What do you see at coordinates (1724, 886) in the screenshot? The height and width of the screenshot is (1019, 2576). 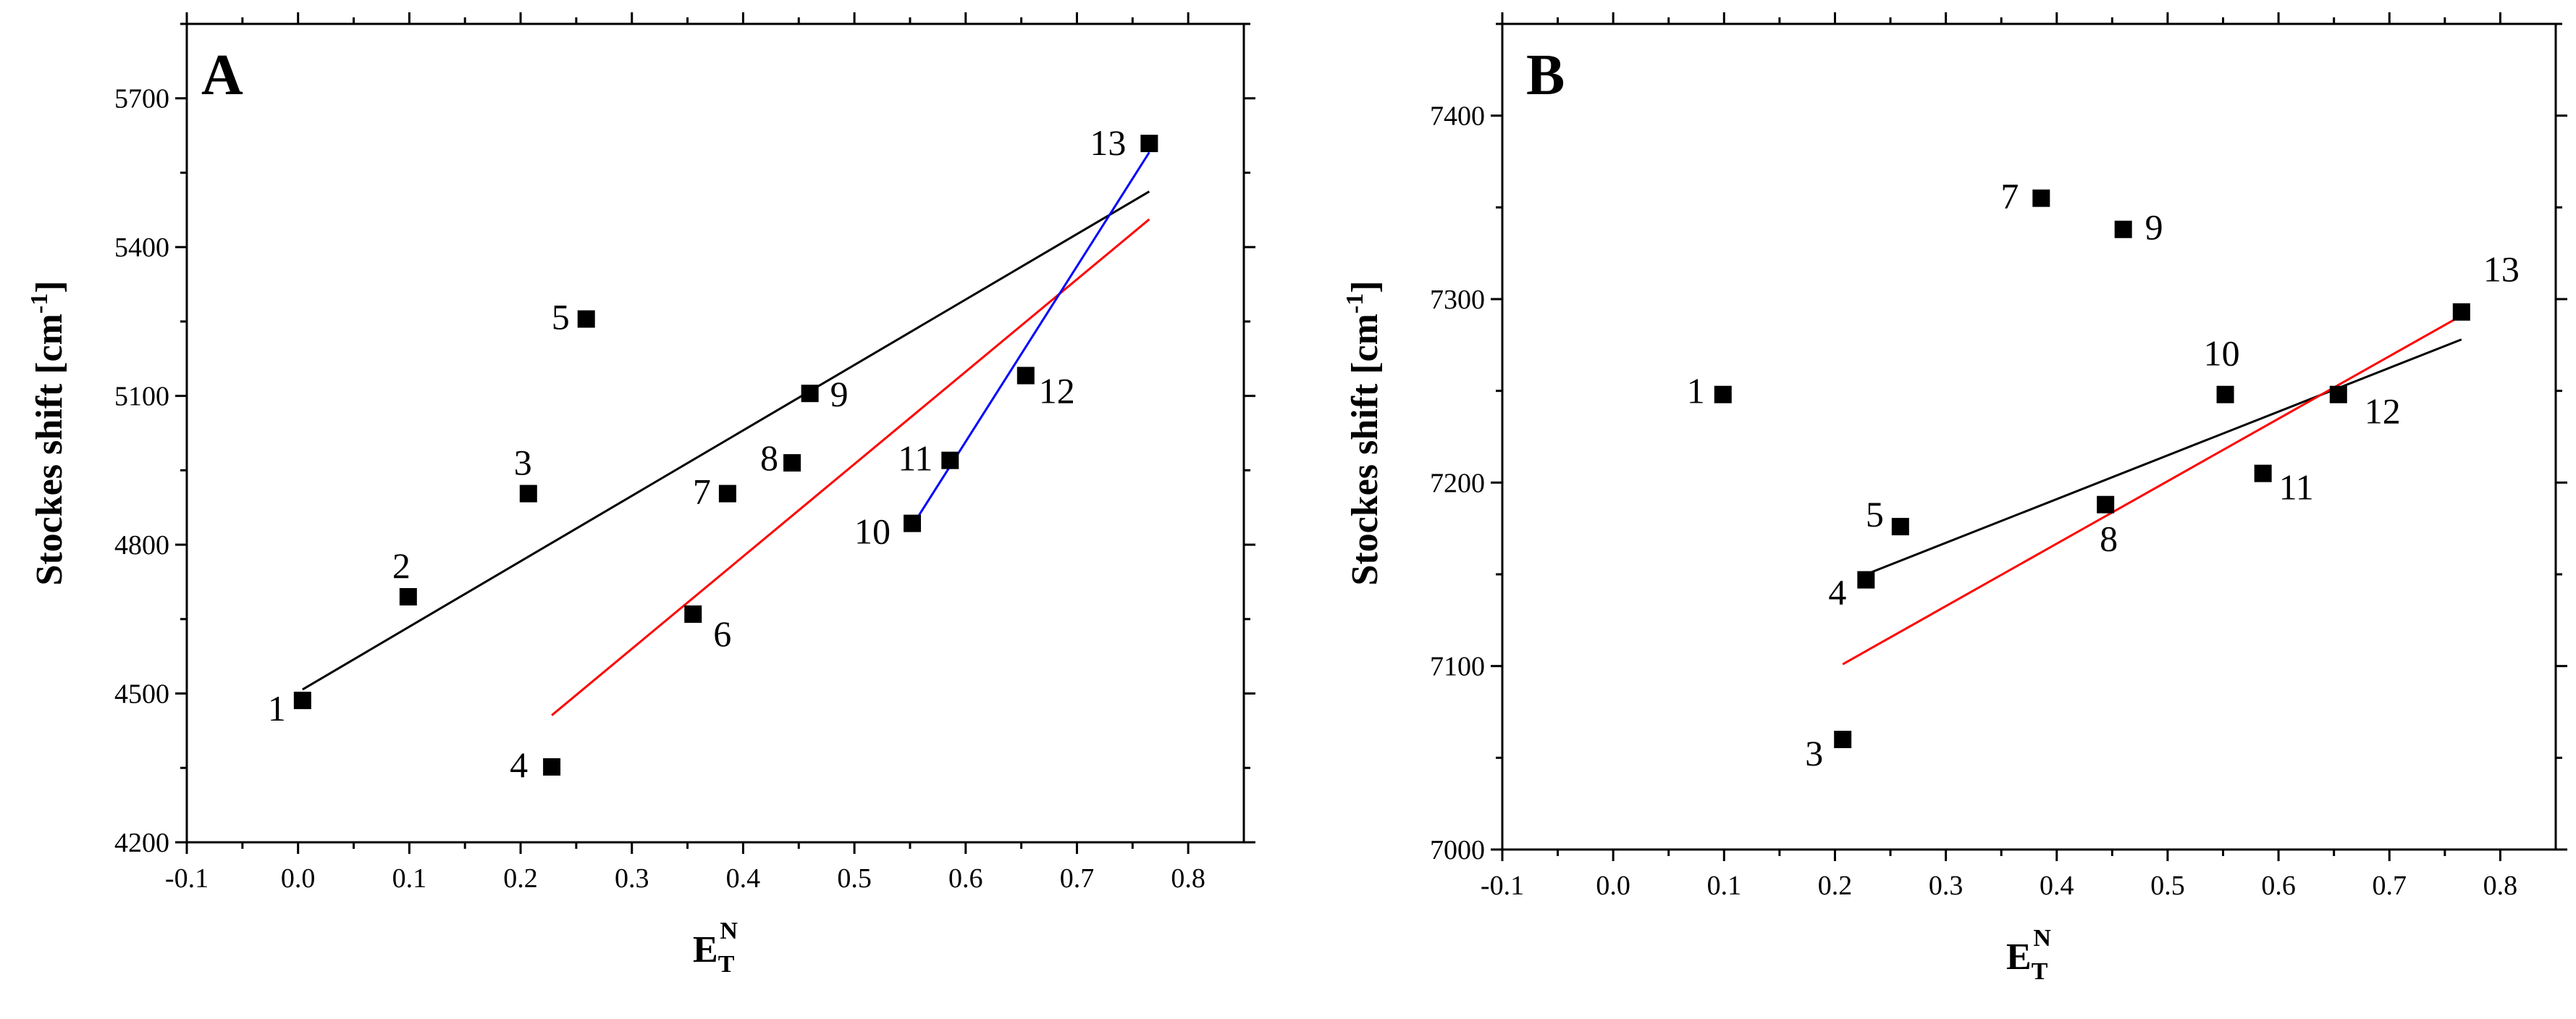 I see `panel-b-xtick-label: 0.1` at bounding box center [1724, 886].